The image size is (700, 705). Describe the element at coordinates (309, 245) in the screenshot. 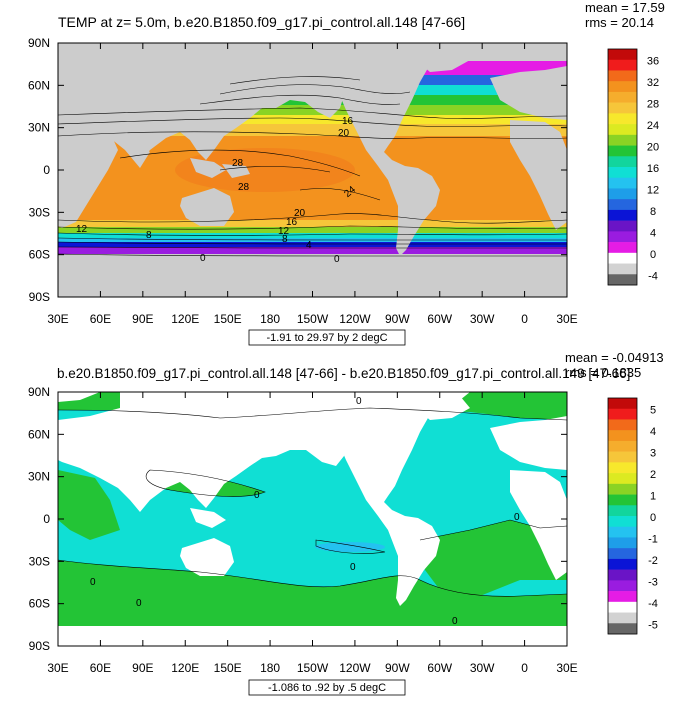

I see `panel1-contour-label: 4` at that location.